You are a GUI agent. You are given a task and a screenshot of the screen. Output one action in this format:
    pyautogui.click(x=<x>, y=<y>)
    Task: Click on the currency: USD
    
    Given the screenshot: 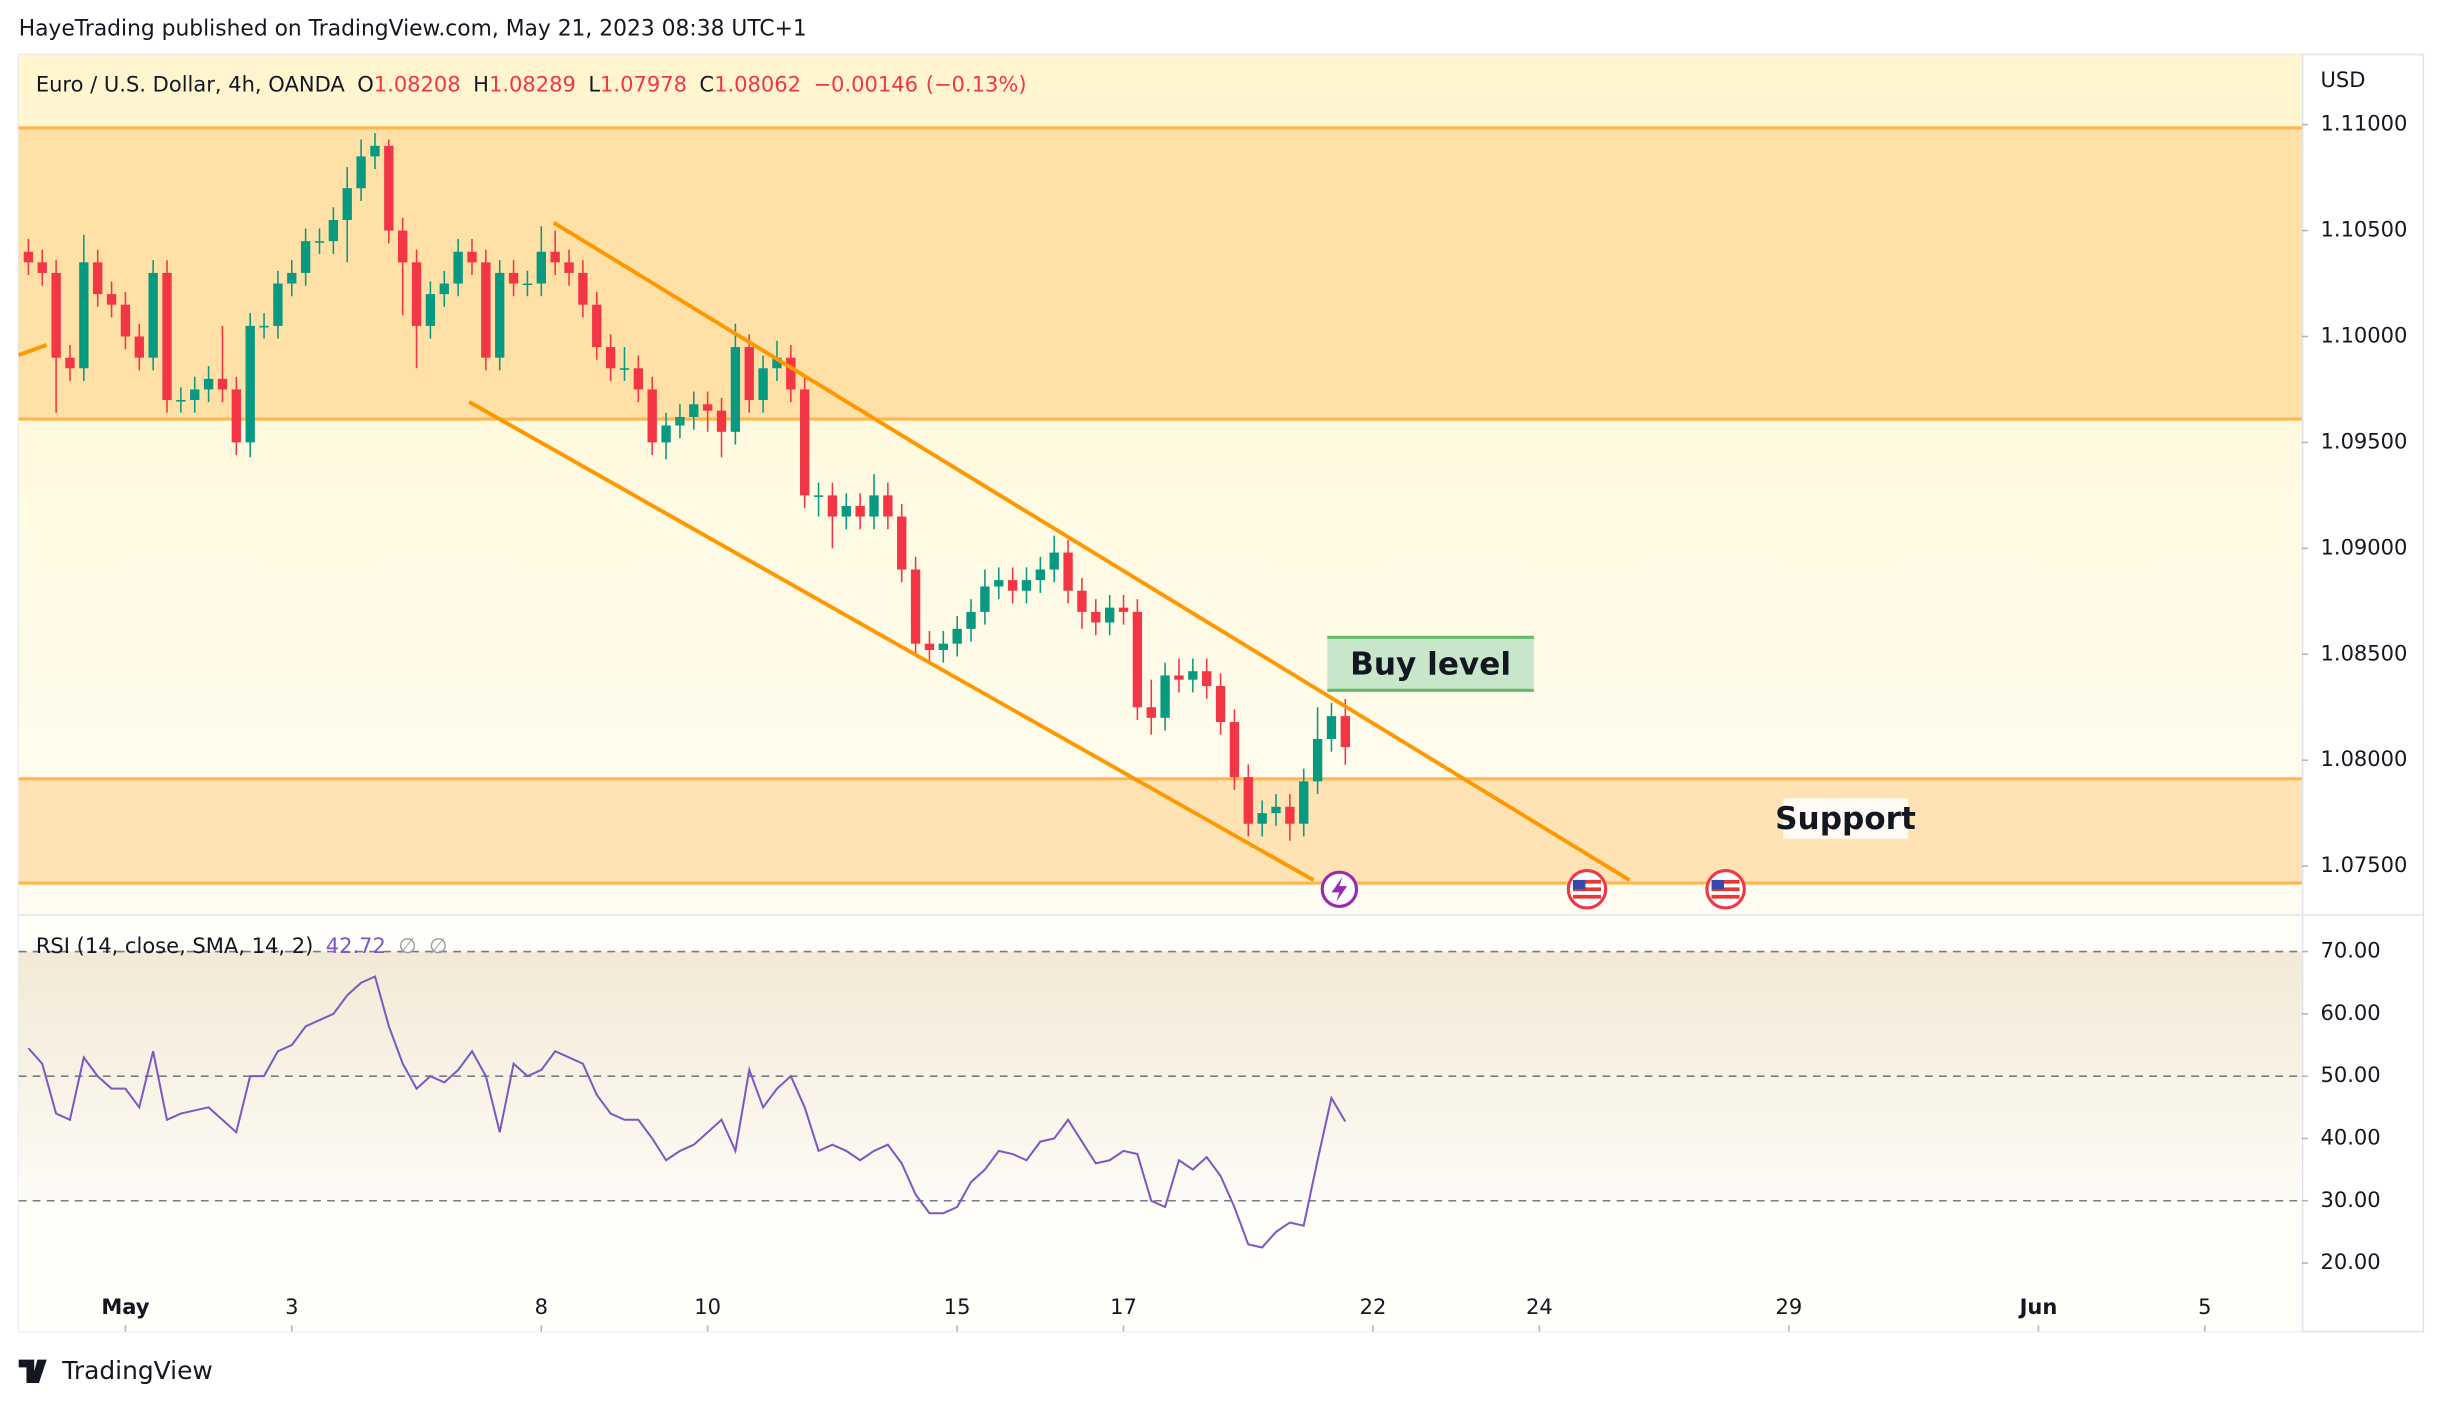 What is the action you would take?
    pyautogui.click(x=2343, y=79)
    